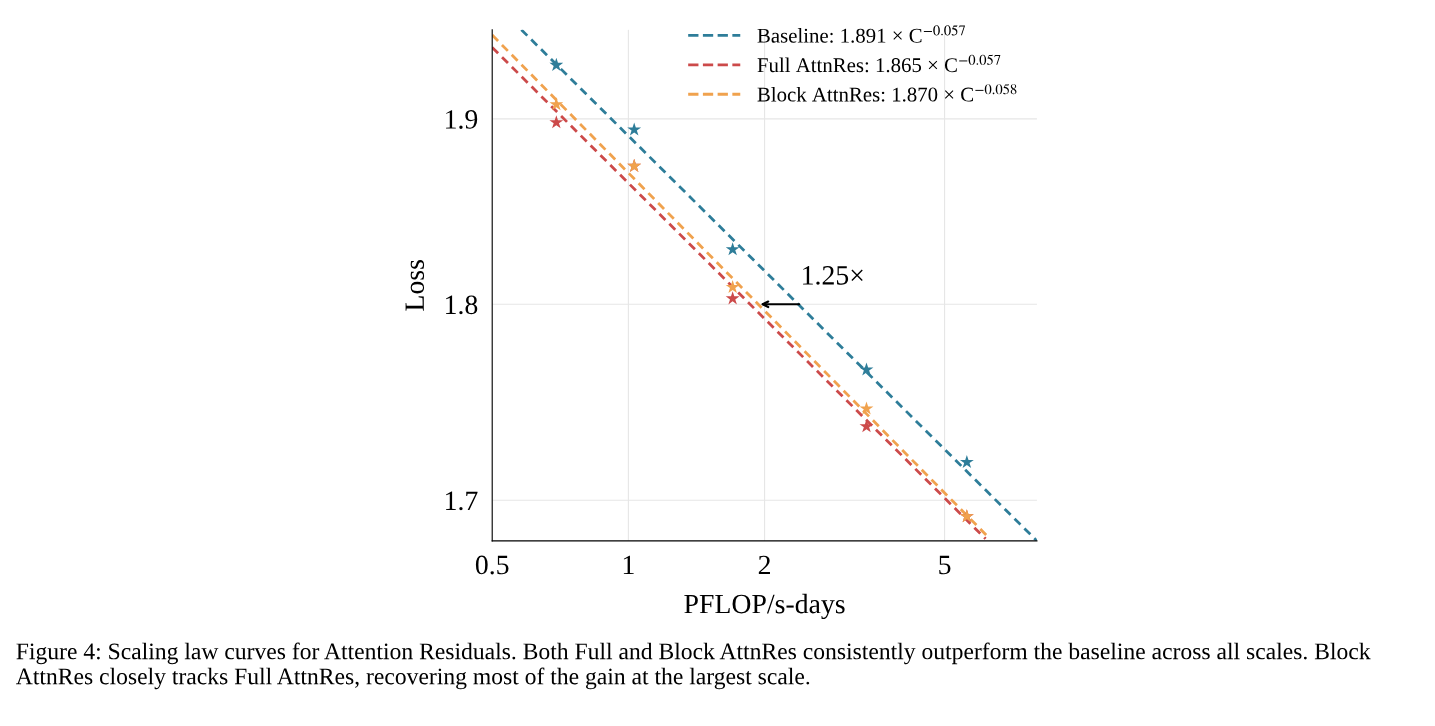 Image resolution: width=1435 pixels, height=726 pixels. Describe the element at coordinates (462, 501) in the screenshot. I see `y-tick-label: 1.7` at that location.